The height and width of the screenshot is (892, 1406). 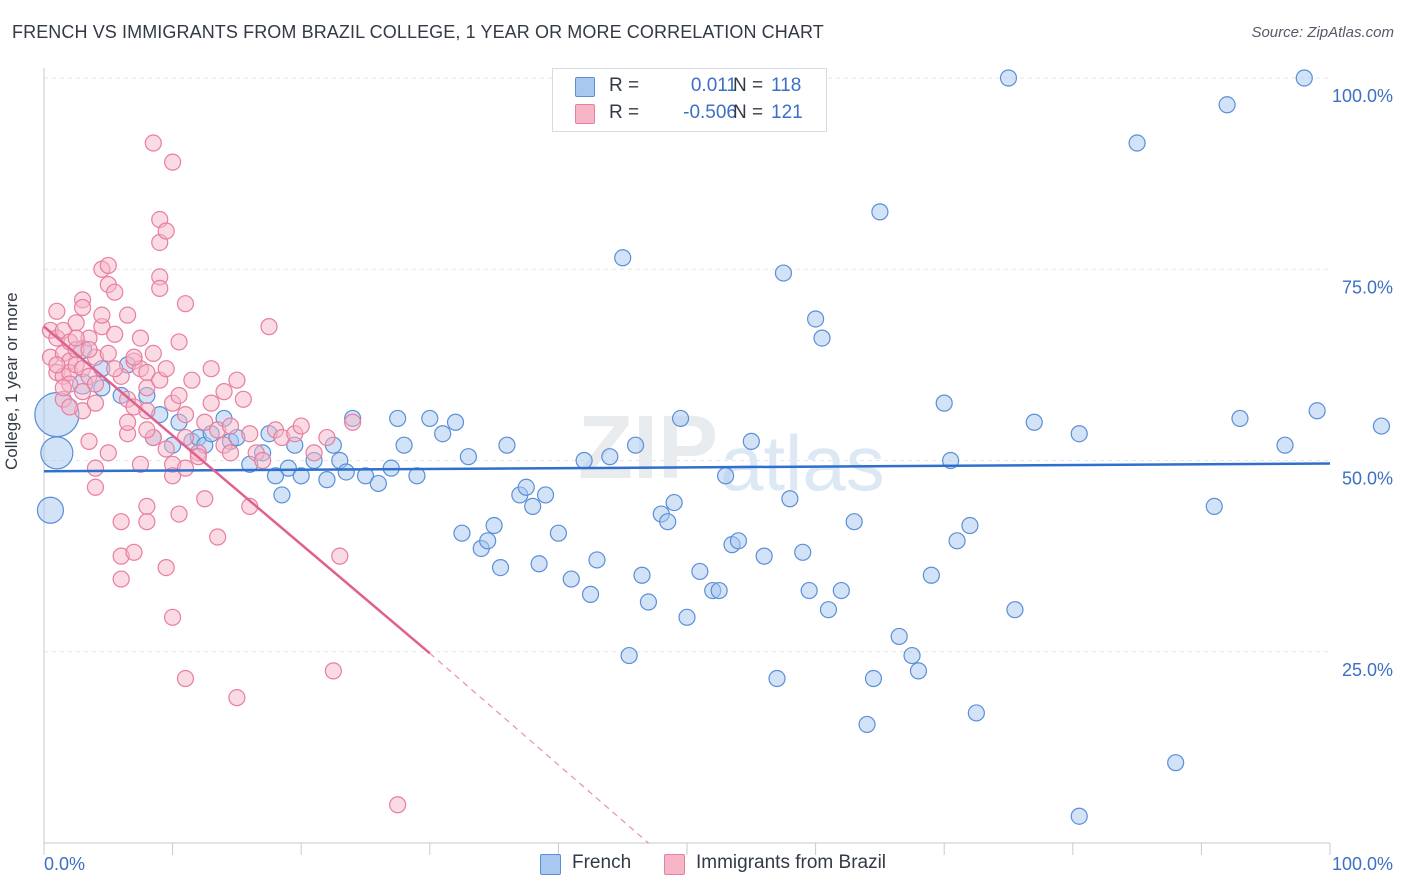 I want to click on y-tick-label: 100.0%, so click(x=1362, y=96).